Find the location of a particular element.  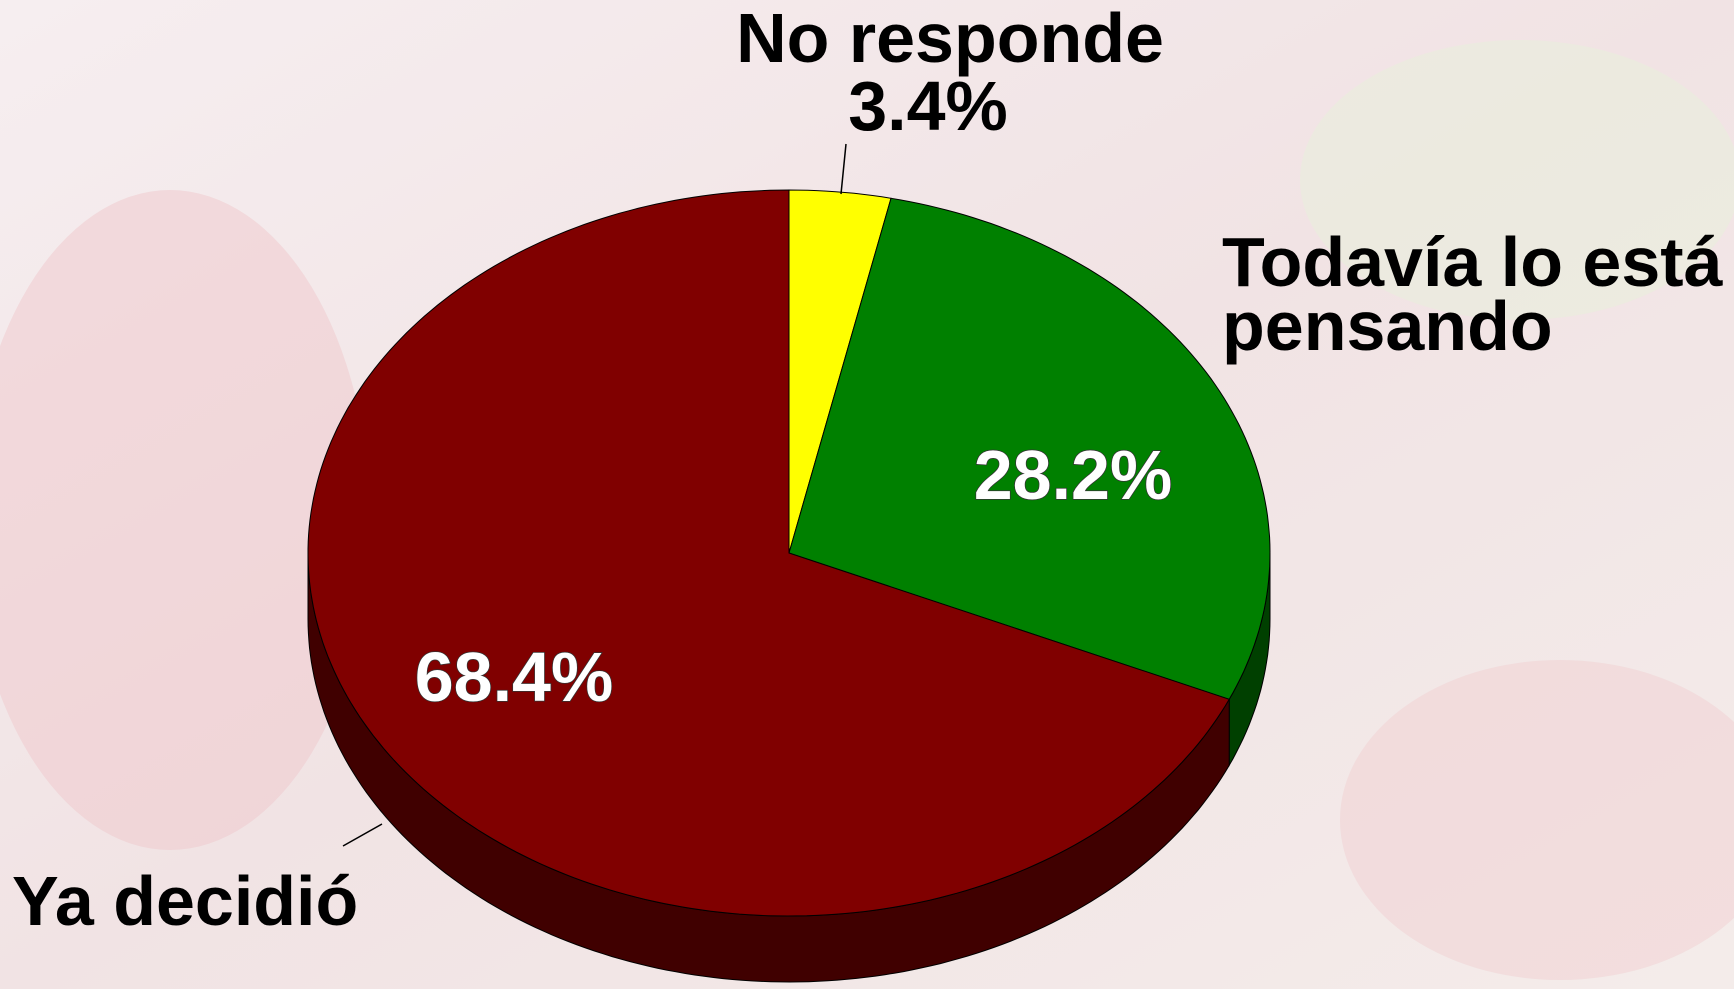

slice-value-label: 28.2% is located at coordinates (1073, 475).